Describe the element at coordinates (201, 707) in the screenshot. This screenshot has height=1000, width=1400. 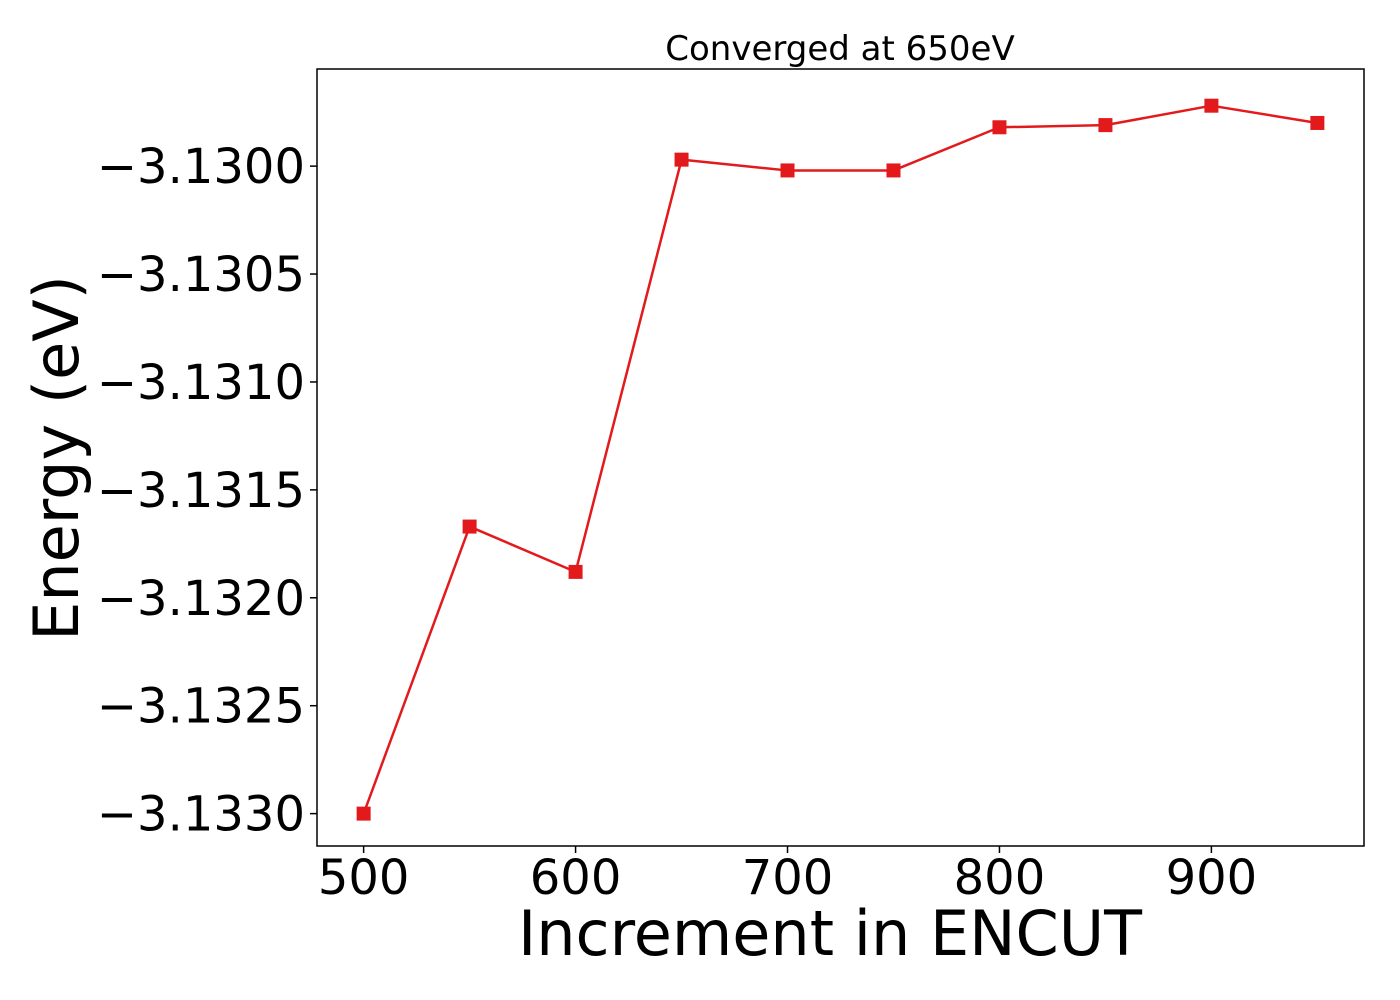
I see `y-tick-label: −3.1325` at that location.